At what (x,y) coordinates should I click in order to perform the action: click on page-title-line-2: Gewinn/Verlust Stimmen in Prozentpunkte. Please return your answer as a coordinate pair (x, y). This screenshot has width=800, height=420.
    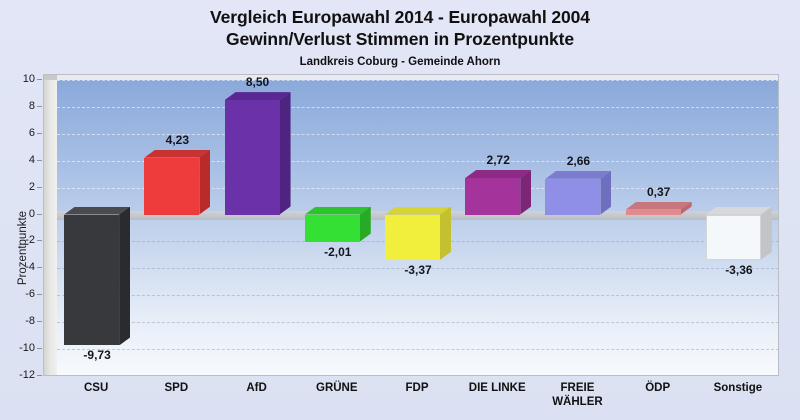
    Looking at the image, I should click on (400, 39).